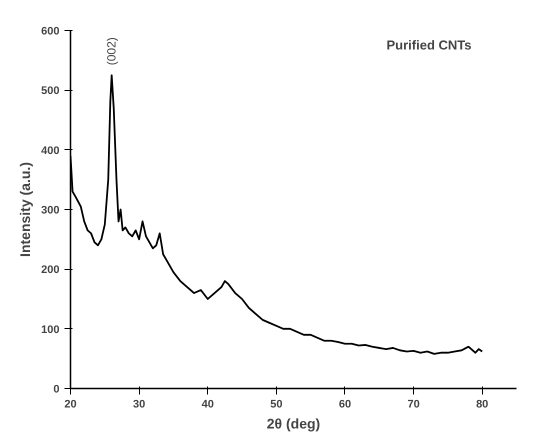 The image size is (541, 434). What do you see at coordinates (50, 330) in the screenshot?
I see `y-tick-label: 100` at bounding box center [50, 330].